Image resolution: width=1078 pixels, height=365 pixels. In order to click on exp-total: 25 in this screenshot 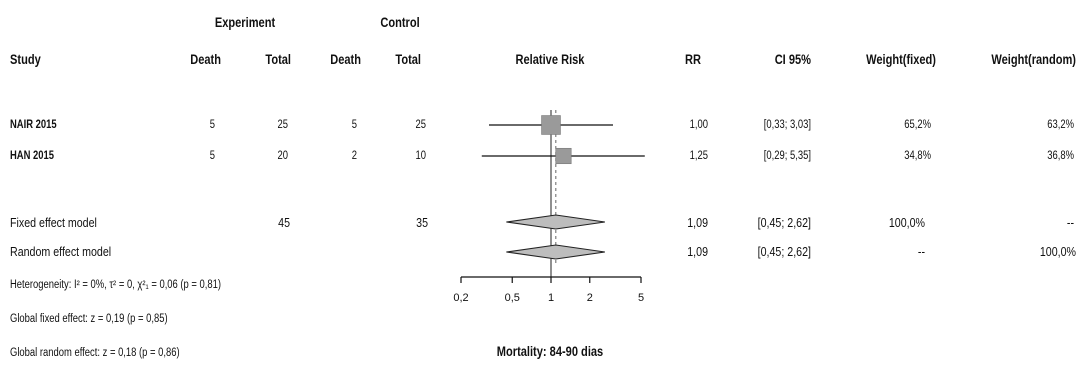, I will do `click(282, 125)`.